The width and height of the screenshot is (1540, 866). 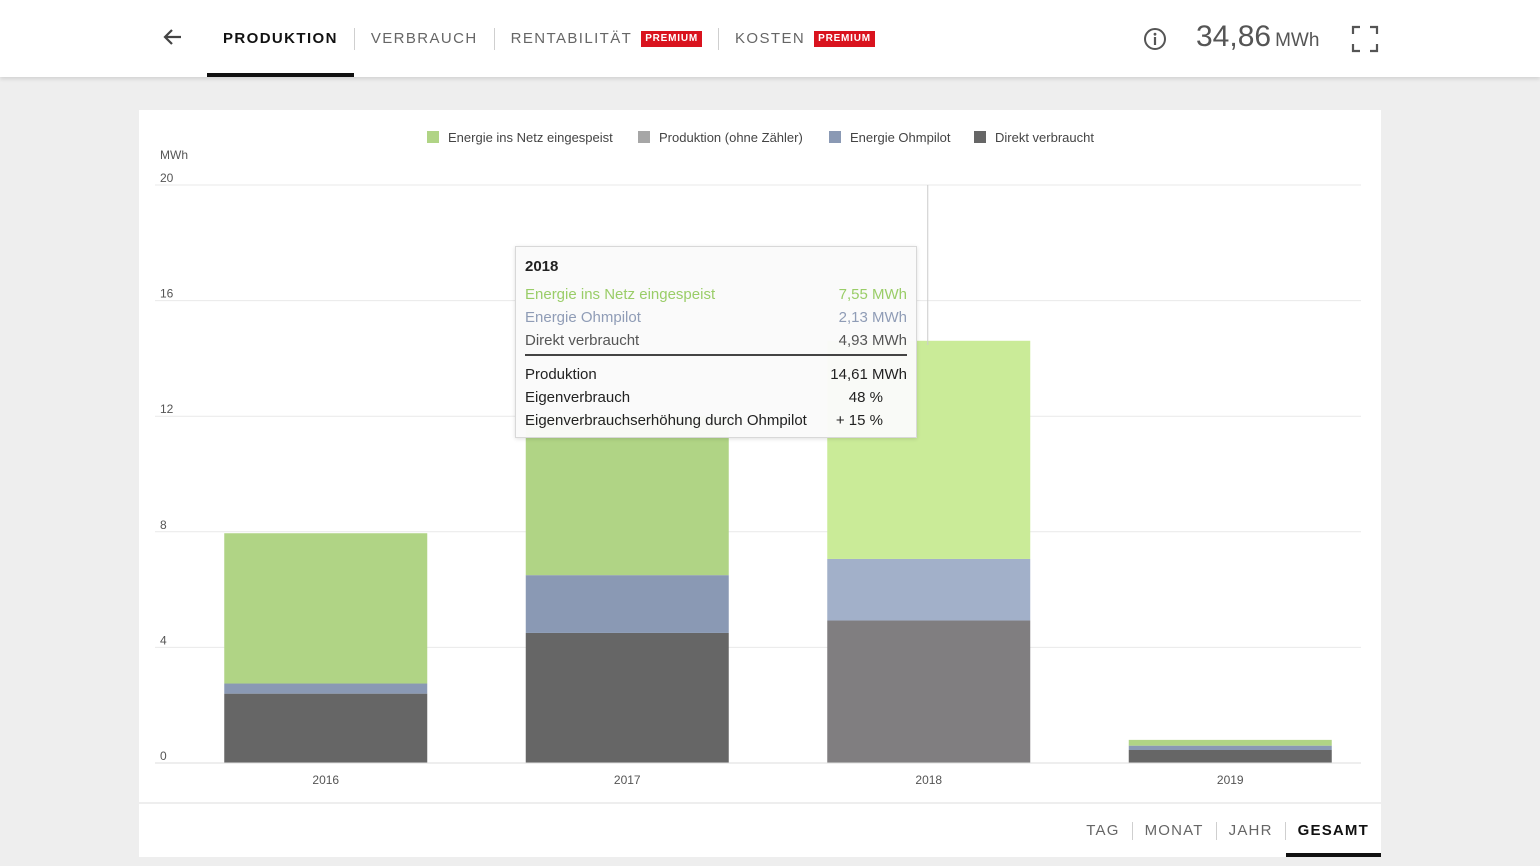 What do you see at coordinates (865, 397) in the screenshot?
I see `tooltip-value: 48 %` at bounding box center [865, 397].